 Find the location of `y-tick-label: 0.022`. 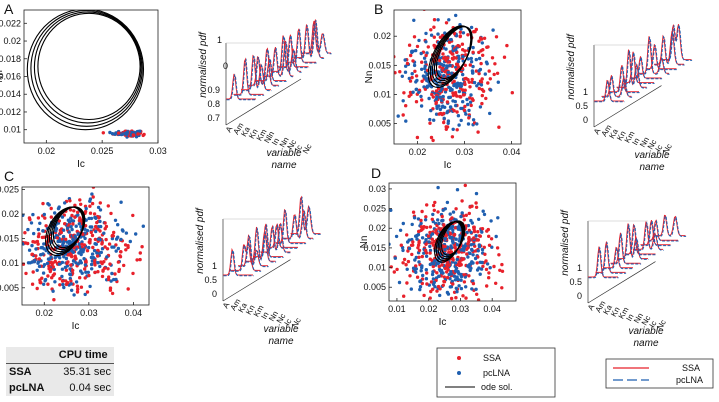

y-tick-label: 0.022 is located at coordinates (10, 23).